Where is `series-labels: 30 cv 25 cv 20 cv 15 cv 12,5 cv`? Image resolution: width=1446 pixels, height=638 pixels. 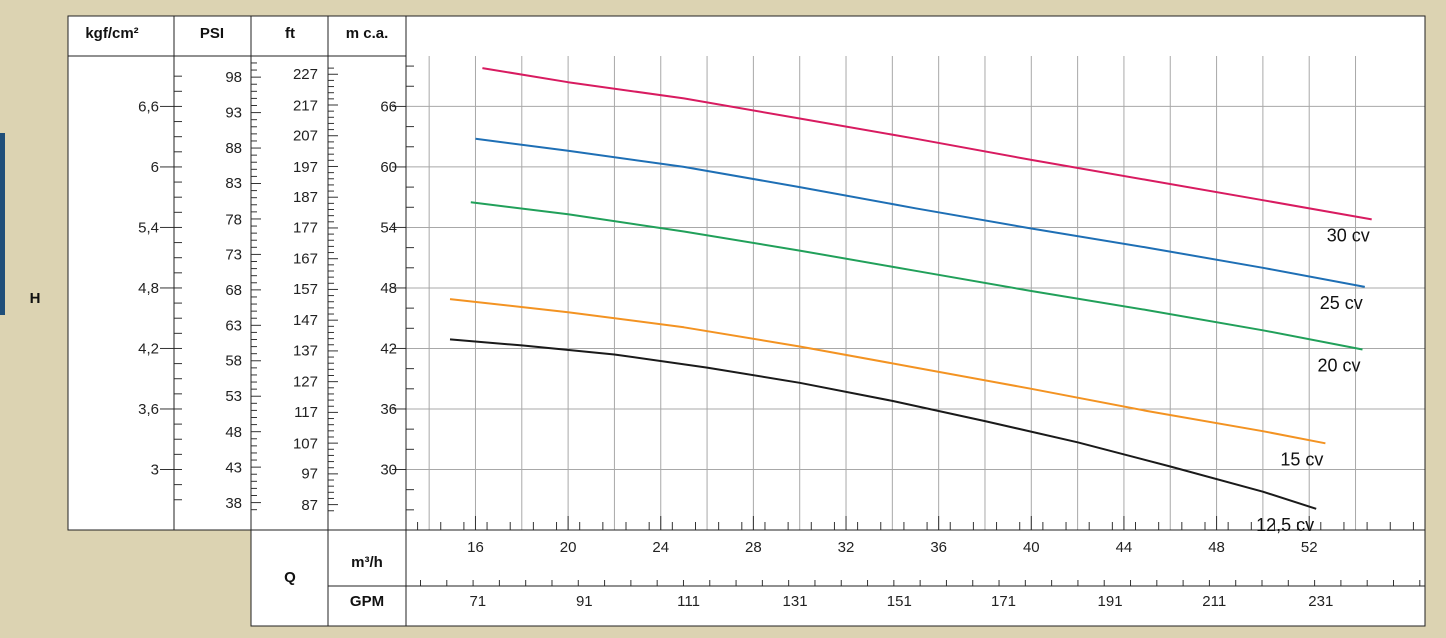
series-labels: 30 cv 25 cv 20 cv 15 cv 12,5 cv is located at coordinates (1313, 379).